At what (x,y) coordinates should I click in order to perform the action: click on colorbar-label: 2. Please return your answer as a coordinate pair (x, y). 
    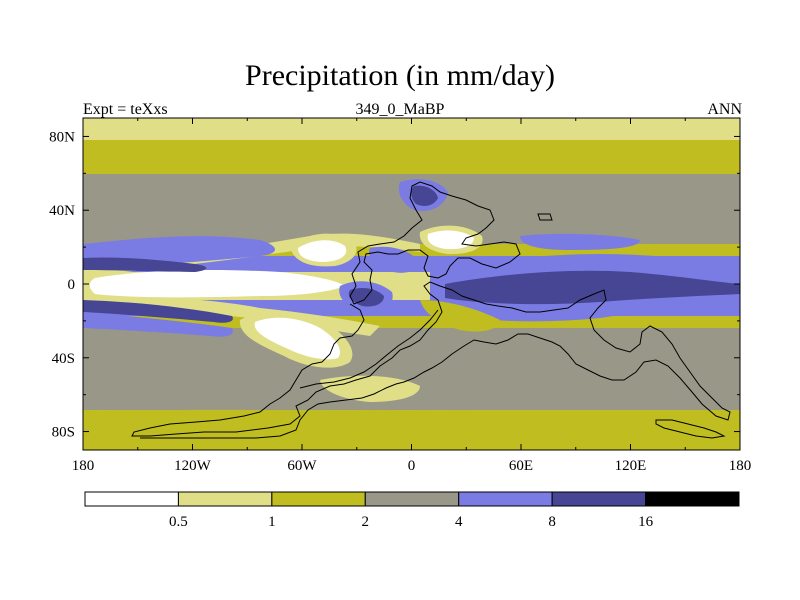
    Looking at the image, I should click on (366, 522).